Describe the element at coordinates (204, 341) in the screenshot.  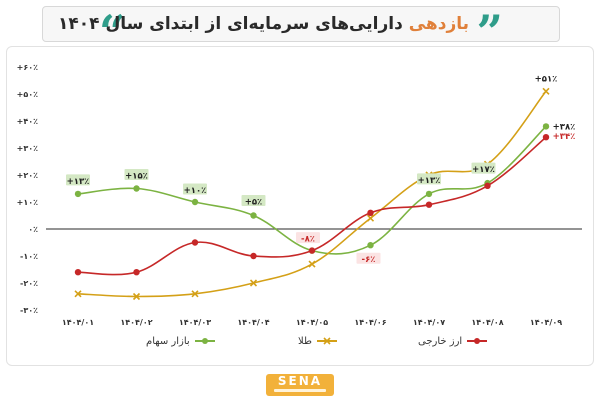
I see `legend-swatch-stocks` at that location.